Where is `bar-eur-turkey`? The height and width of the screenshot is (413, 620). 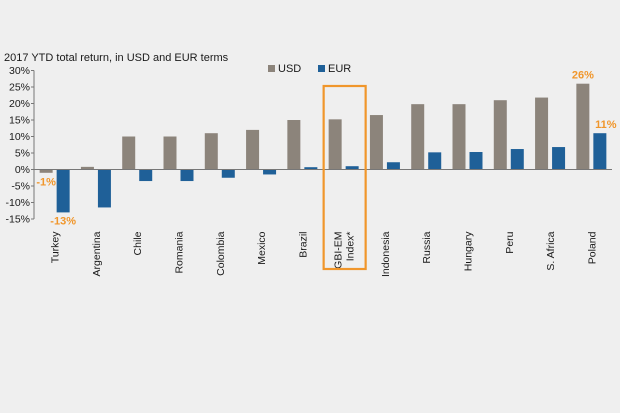
bar-eur-turkey is located at coordinates (63, 191).